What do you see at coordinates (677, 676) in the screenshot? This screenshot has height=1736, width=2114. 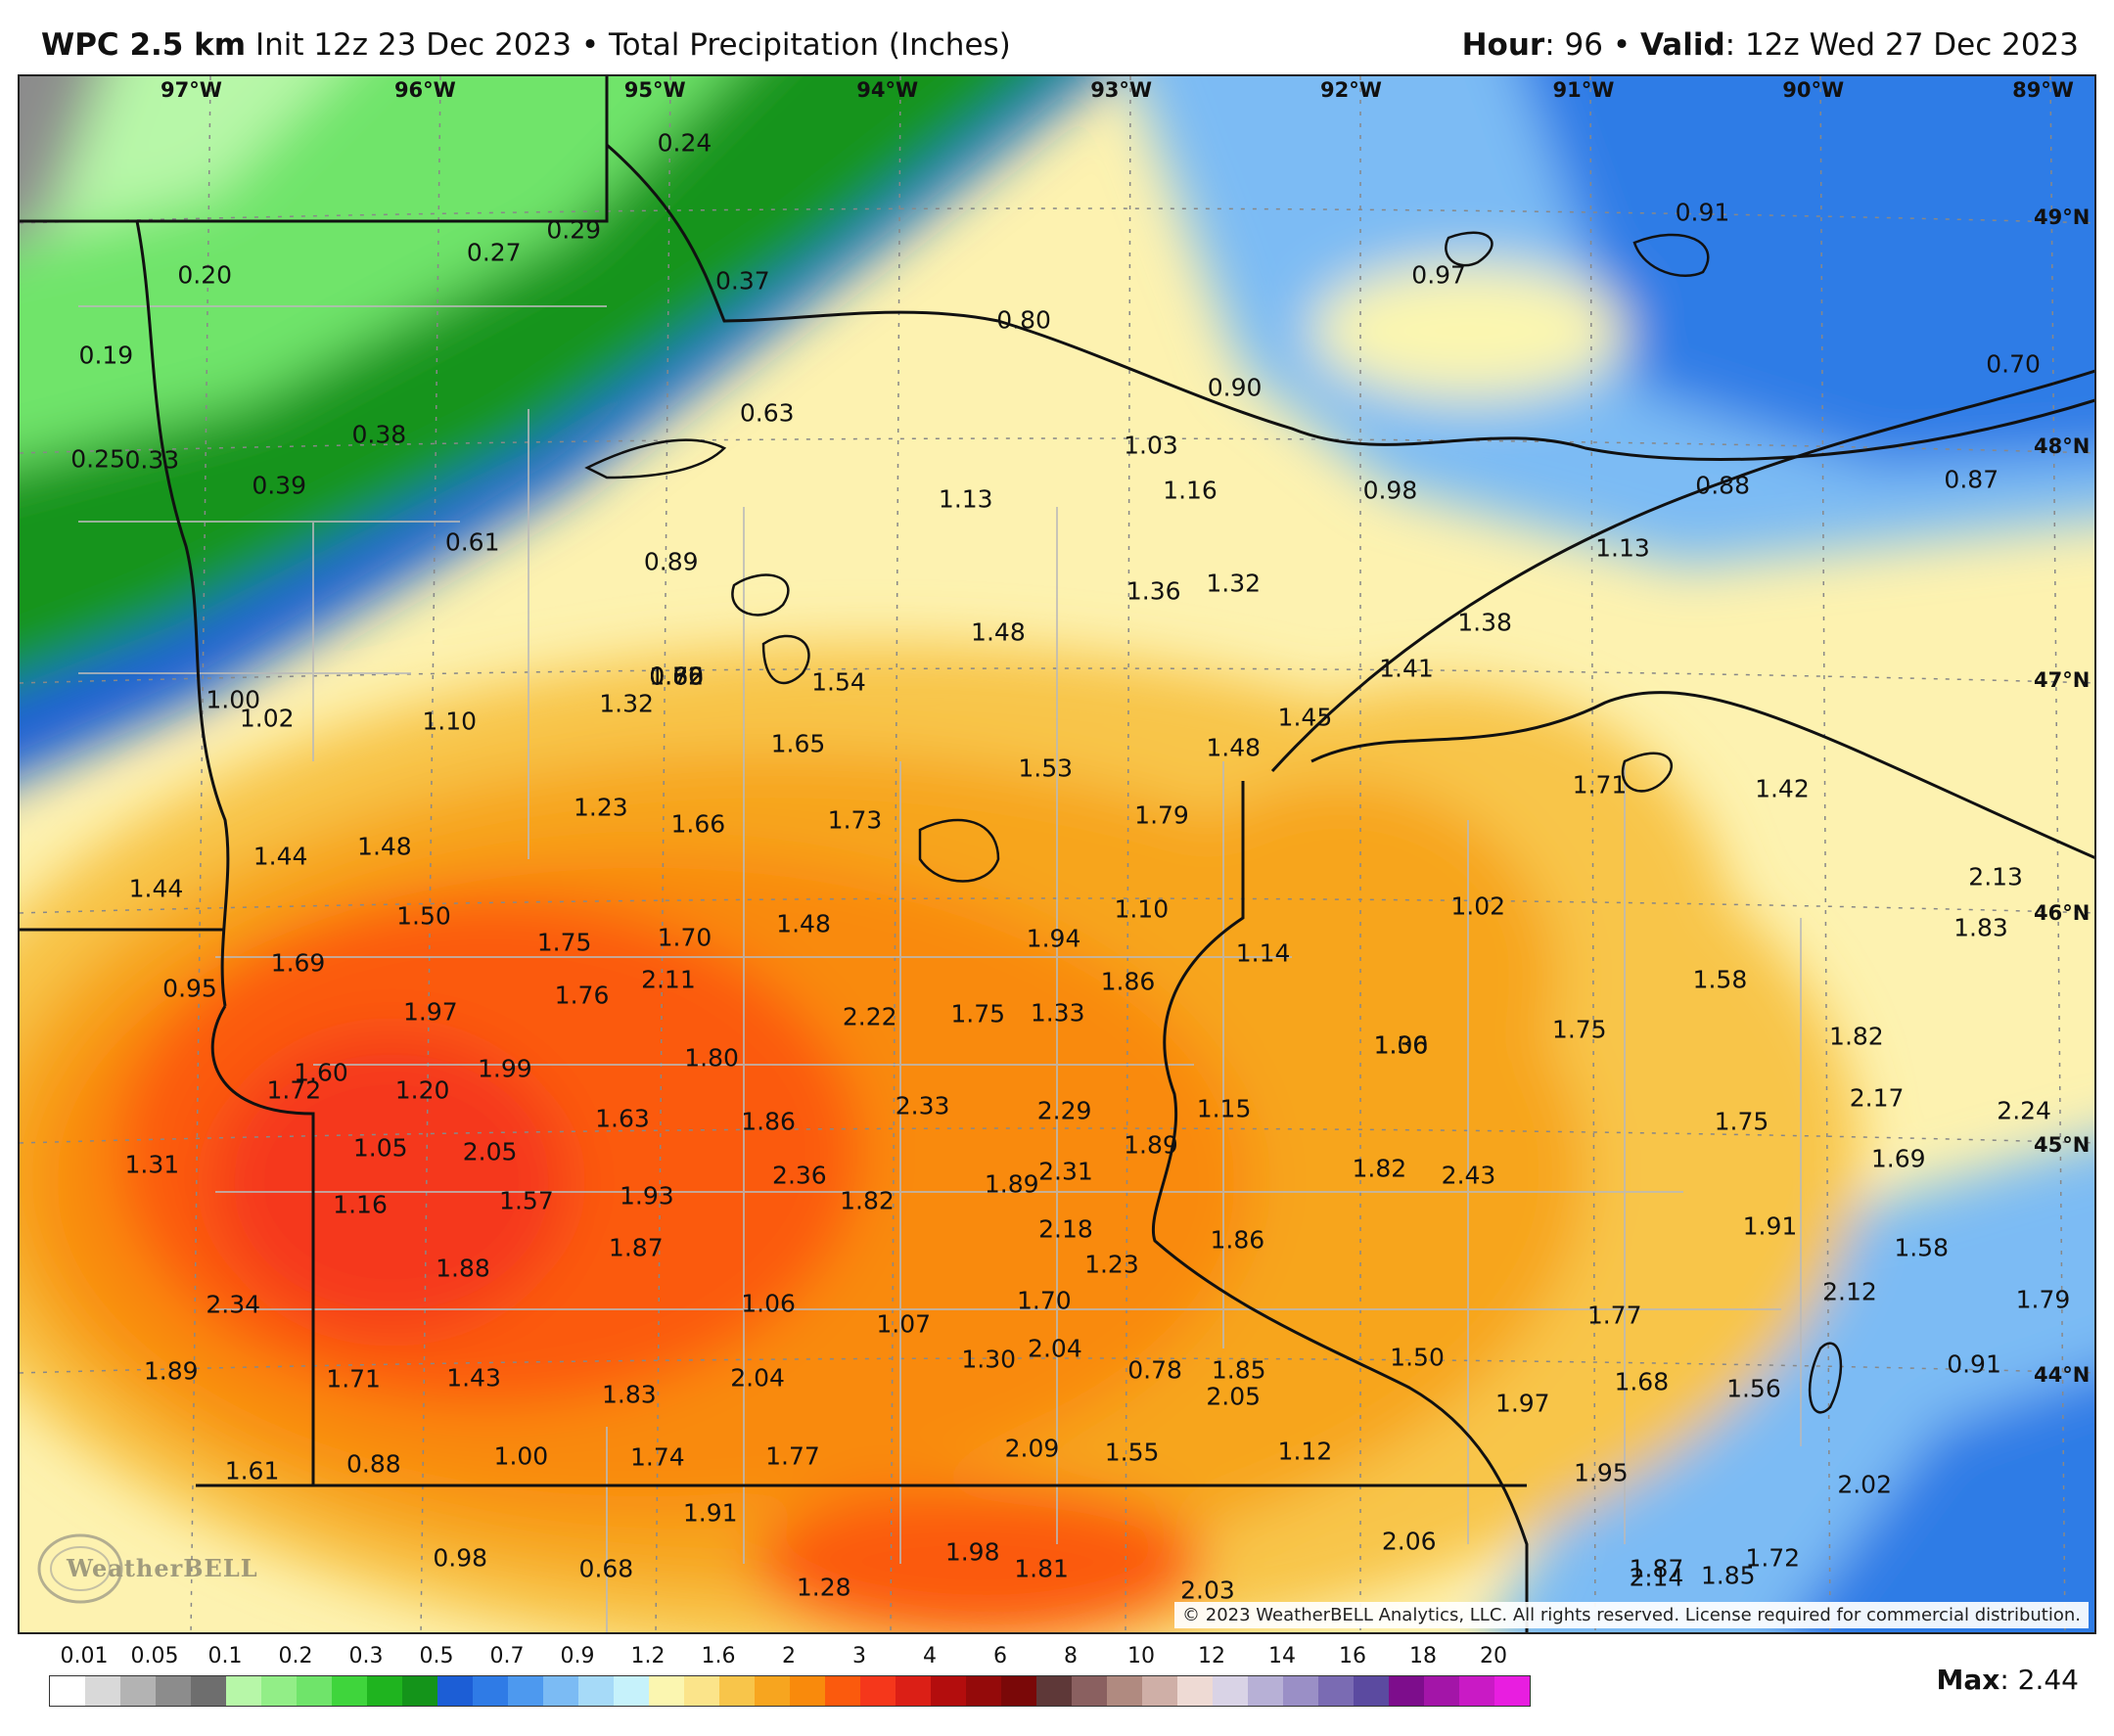 I see `precip-value-label: 1.80` at bounding box center [677, 676].